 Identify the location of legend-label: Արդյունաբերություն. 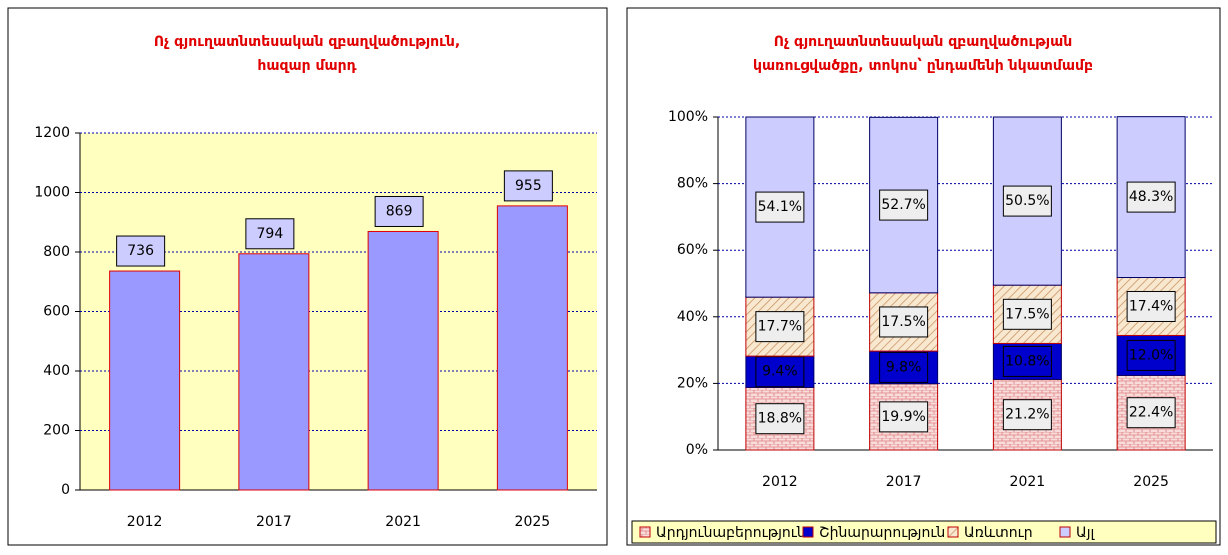
(731, 533).